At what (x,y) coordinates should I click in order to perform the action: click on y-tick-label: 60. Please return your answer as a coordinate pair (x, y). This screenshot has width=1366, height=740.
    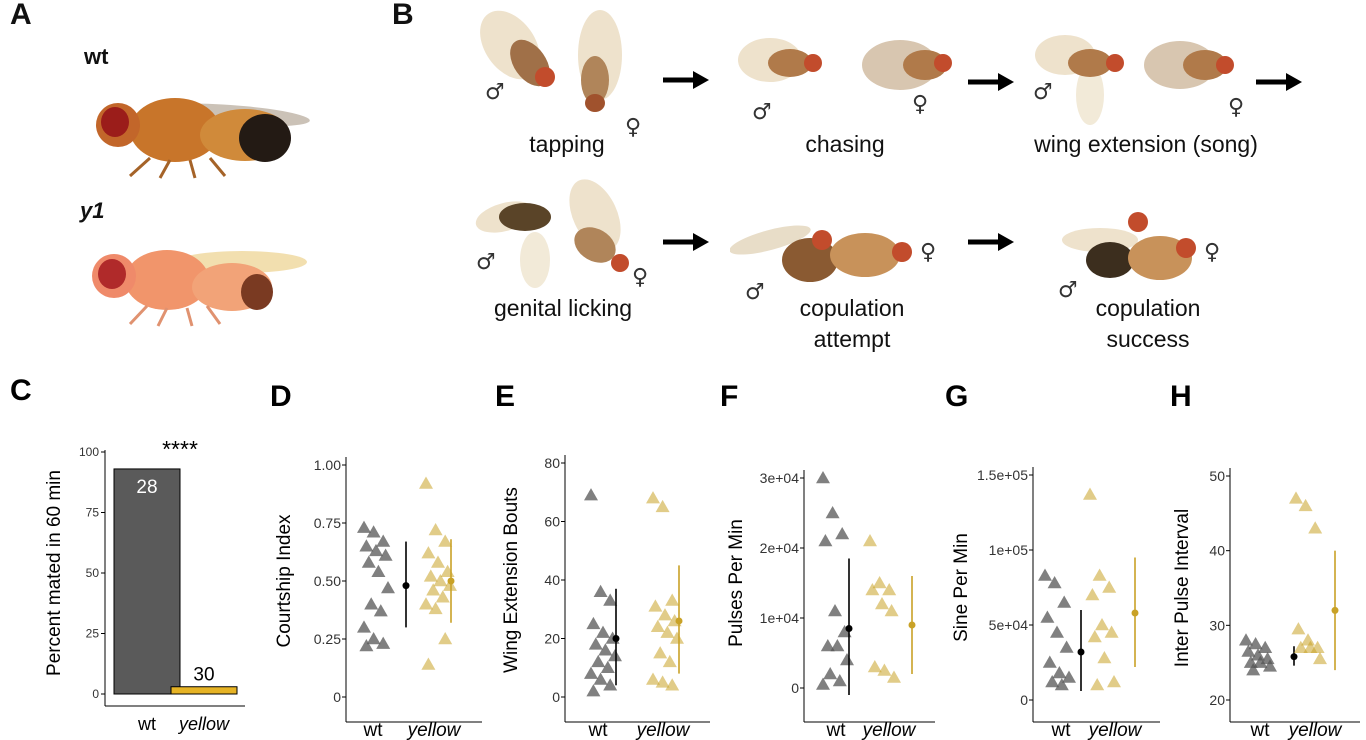
    Looking at the image, I should click on (552, 522).